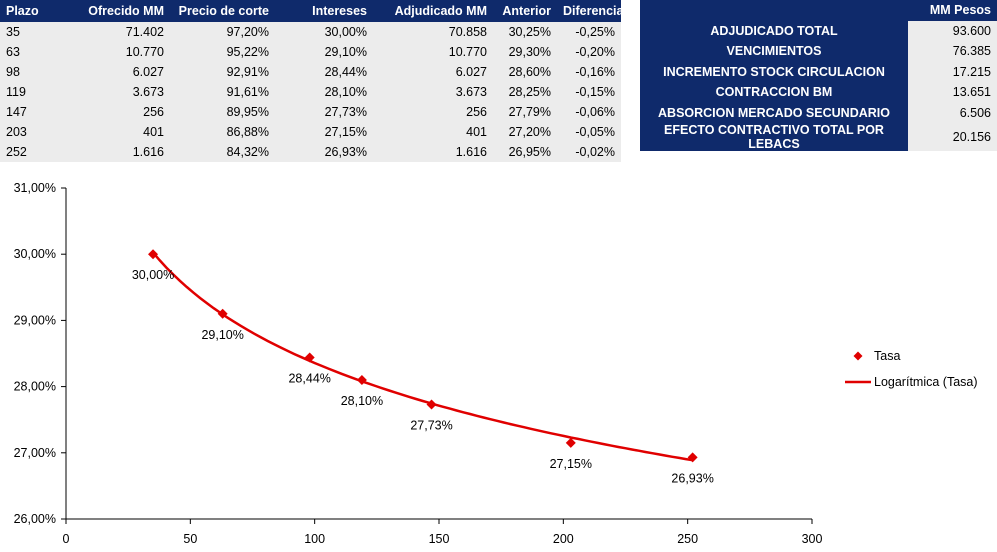  I want to click on cell-anterior: 26,95%, so click(525, 152).